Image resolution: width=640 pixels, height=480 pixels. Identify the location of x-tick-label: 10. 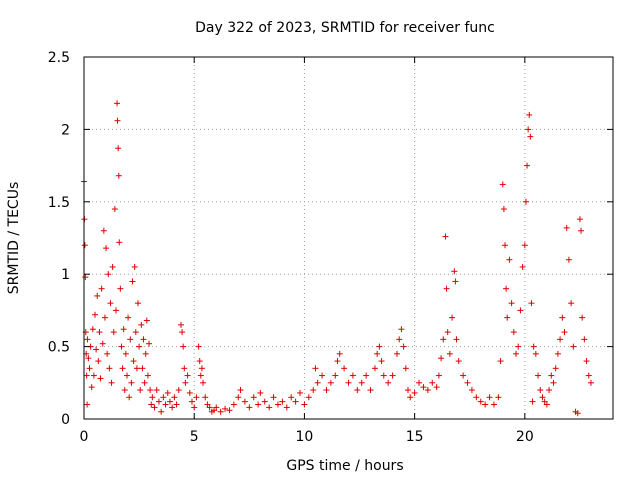
(305, 437).